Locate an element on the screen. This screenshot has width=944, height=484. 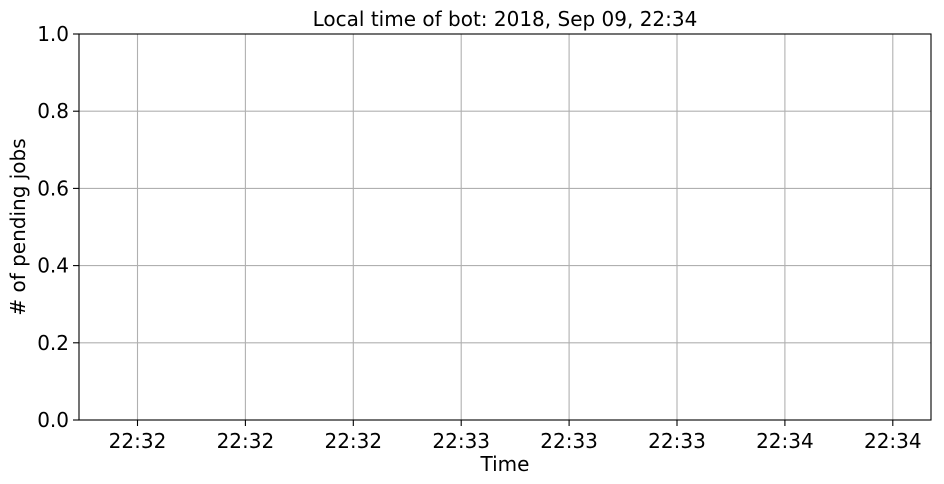
y-tick-label: 0.6 is located at coordinates (53, 188).